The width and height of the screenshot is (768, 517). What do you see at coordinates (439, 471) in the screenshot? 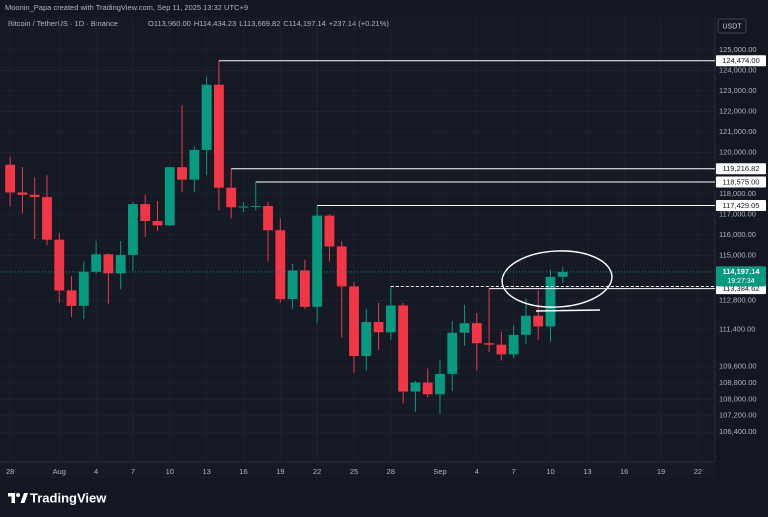
I see `x-tick-label: Sep` at bounding box center [439, 471].